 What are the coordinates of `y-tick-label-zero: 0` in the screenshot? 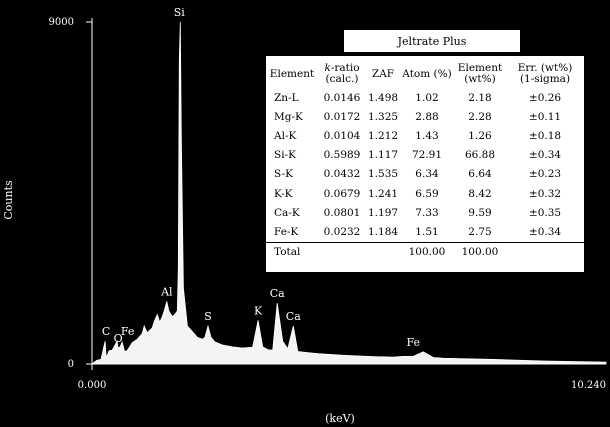 It's located at (71, 364).